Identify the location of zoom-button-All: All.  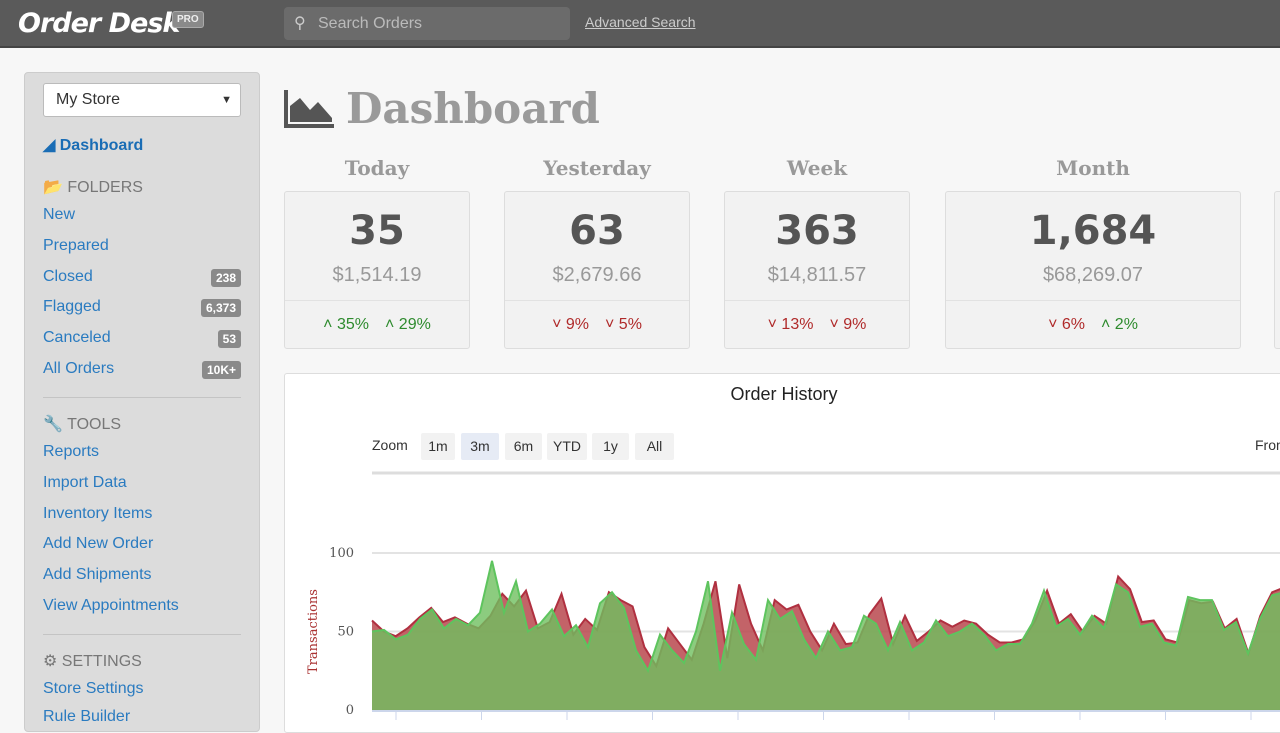
(654, 446).